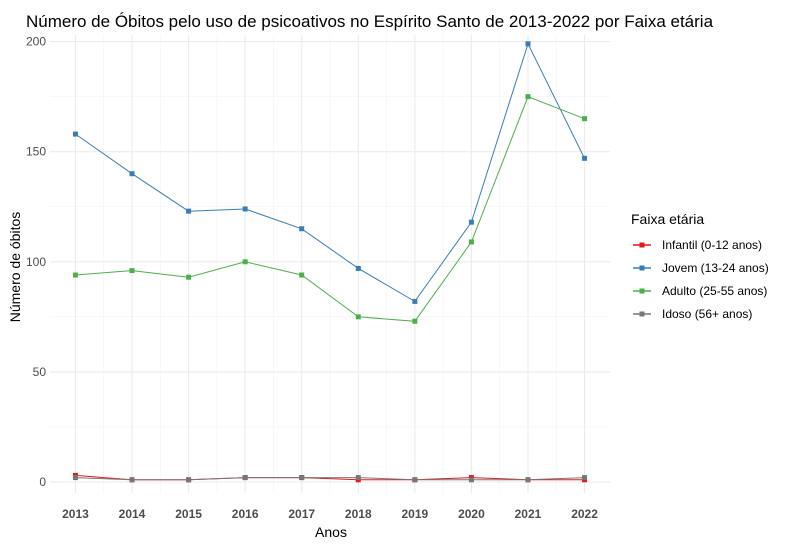 This screenshot has height=546, width=787. What do you see at coordinates (301, 514) in the screenshot?
I see `x-tick-label: 2017` at bounding box center [301, 514].